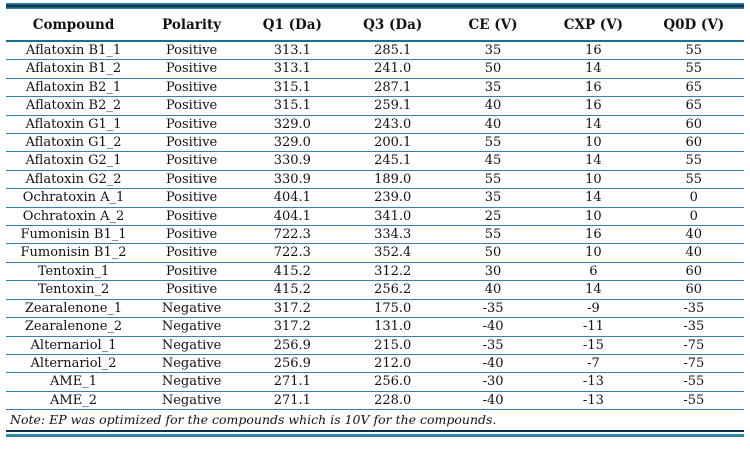 This screenshot has height=450, width=750. What do you see at coordinates (292, 327) in the screenshot?
I see `value-cell: 317.2` at bounding box center [292, 327].